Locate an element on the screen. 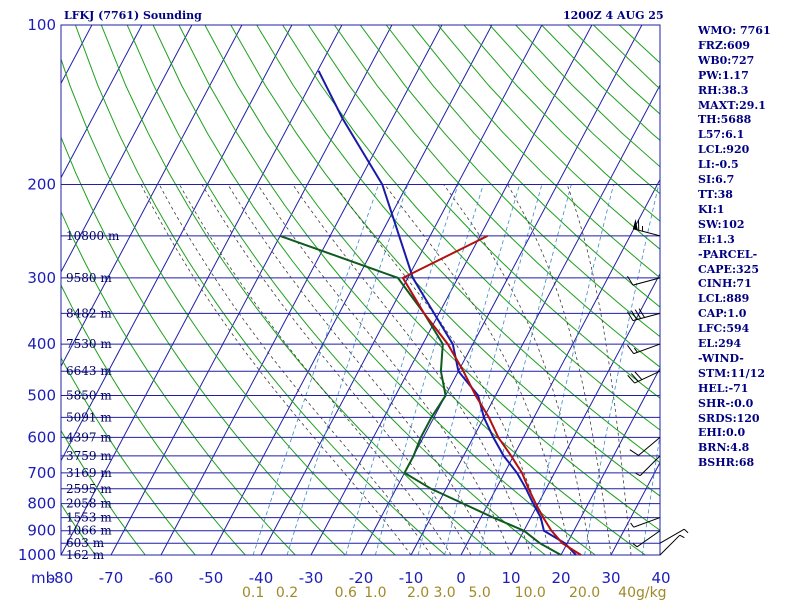 This screenshot has height=600, width=800. index-item: -WIND- is located at coordinates (721, 358).